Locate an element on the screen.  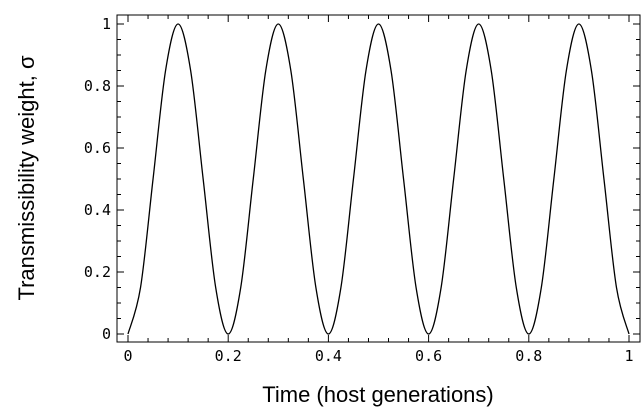
y-axis-title: Transmissibility weight, σ is located at coordinates (26, 177).